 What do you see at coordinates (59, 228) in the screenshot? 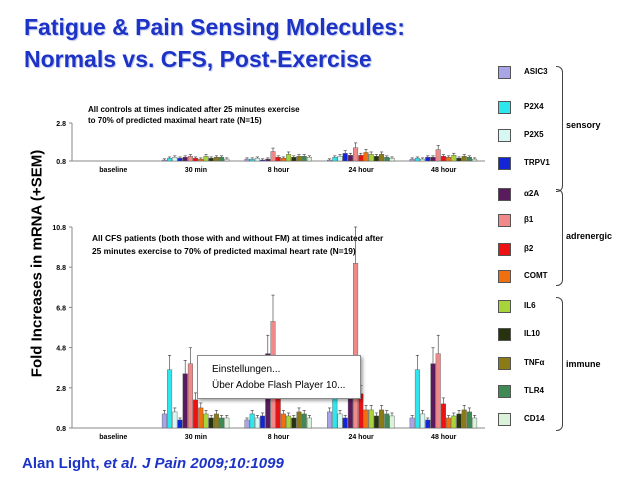
I see `y-tick-label: 10.8` at bounding box center [59, 228].